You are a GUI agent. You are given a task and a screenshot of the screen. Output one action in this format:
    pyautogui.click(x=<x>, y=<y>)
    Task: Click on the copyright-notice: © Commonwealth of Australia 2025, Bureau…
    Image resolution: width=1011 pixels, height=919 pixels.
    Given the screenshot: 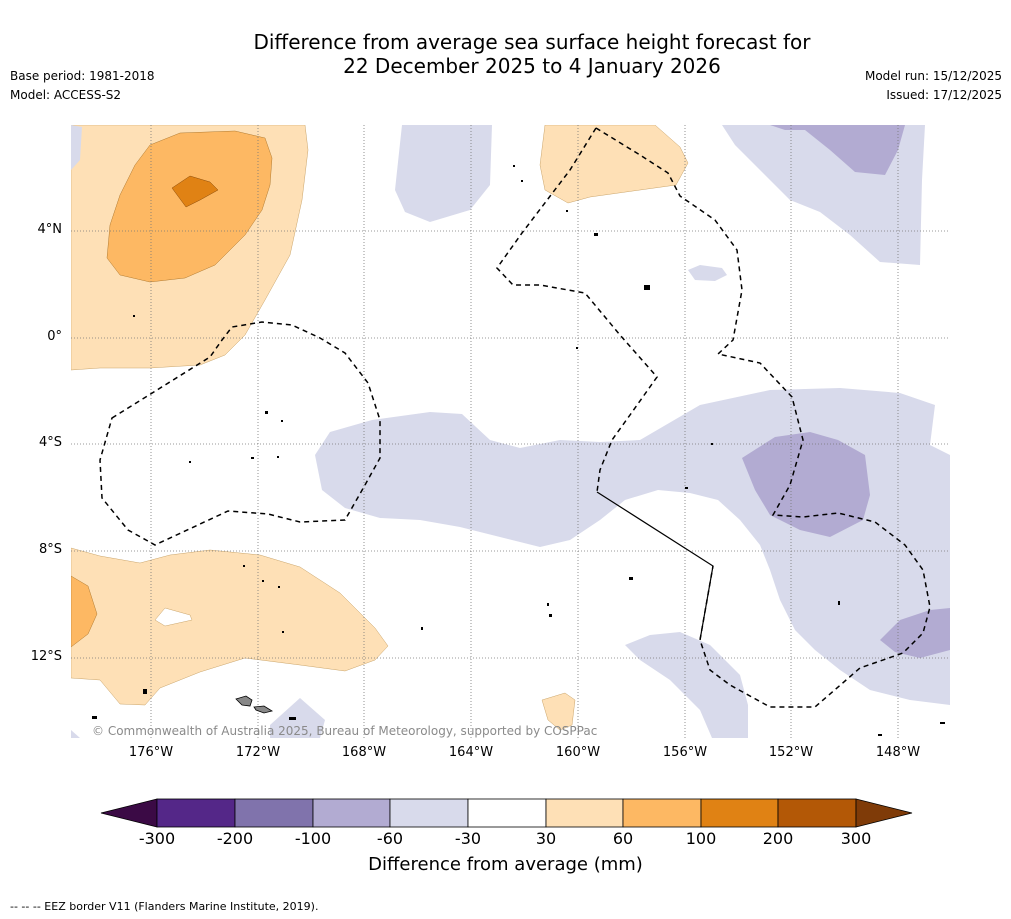 What is the action you would take?
    pyautogui.click(x=345, y=731)
    